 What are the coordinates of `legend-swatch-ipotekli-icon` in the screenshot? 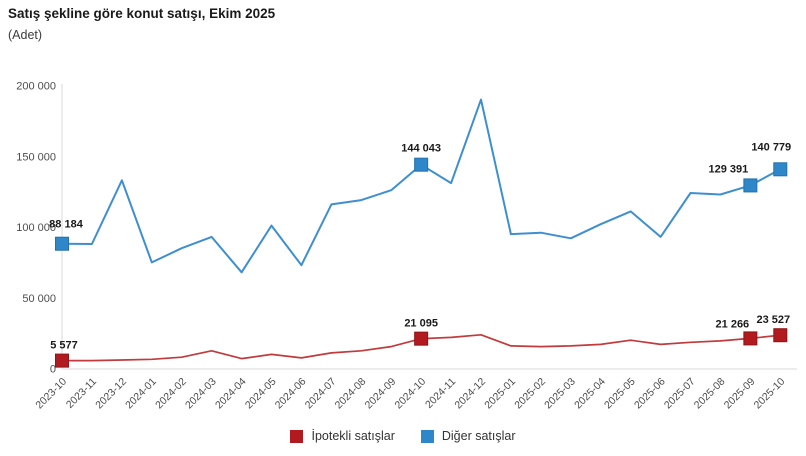 It's located at (297, 436).